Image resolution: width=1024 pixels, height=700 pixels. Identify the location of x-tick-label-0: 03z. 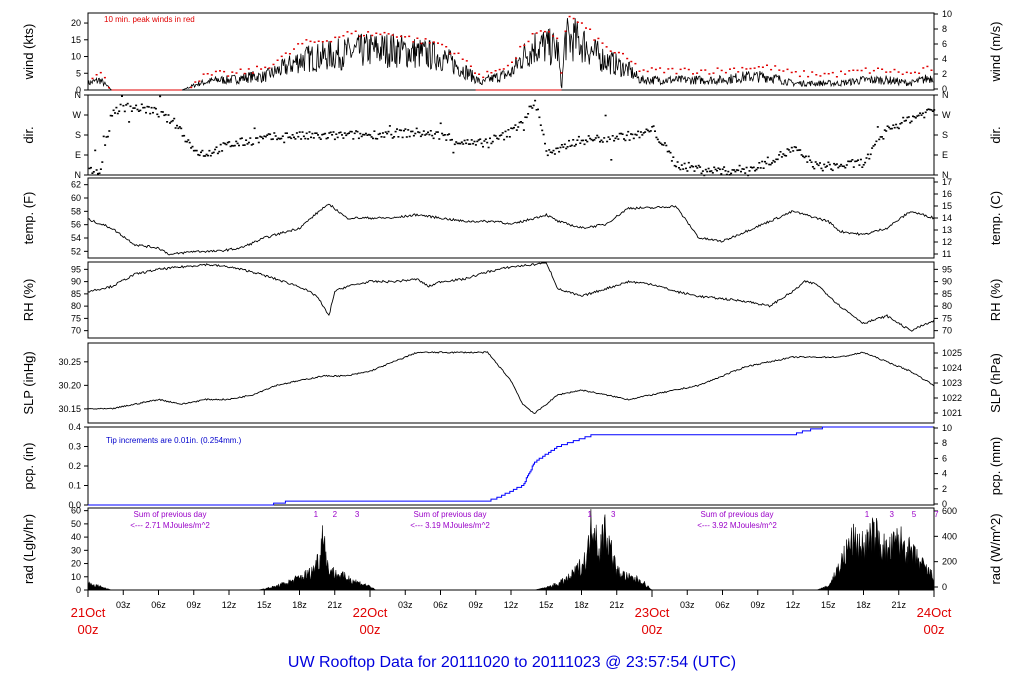
(123, 605).